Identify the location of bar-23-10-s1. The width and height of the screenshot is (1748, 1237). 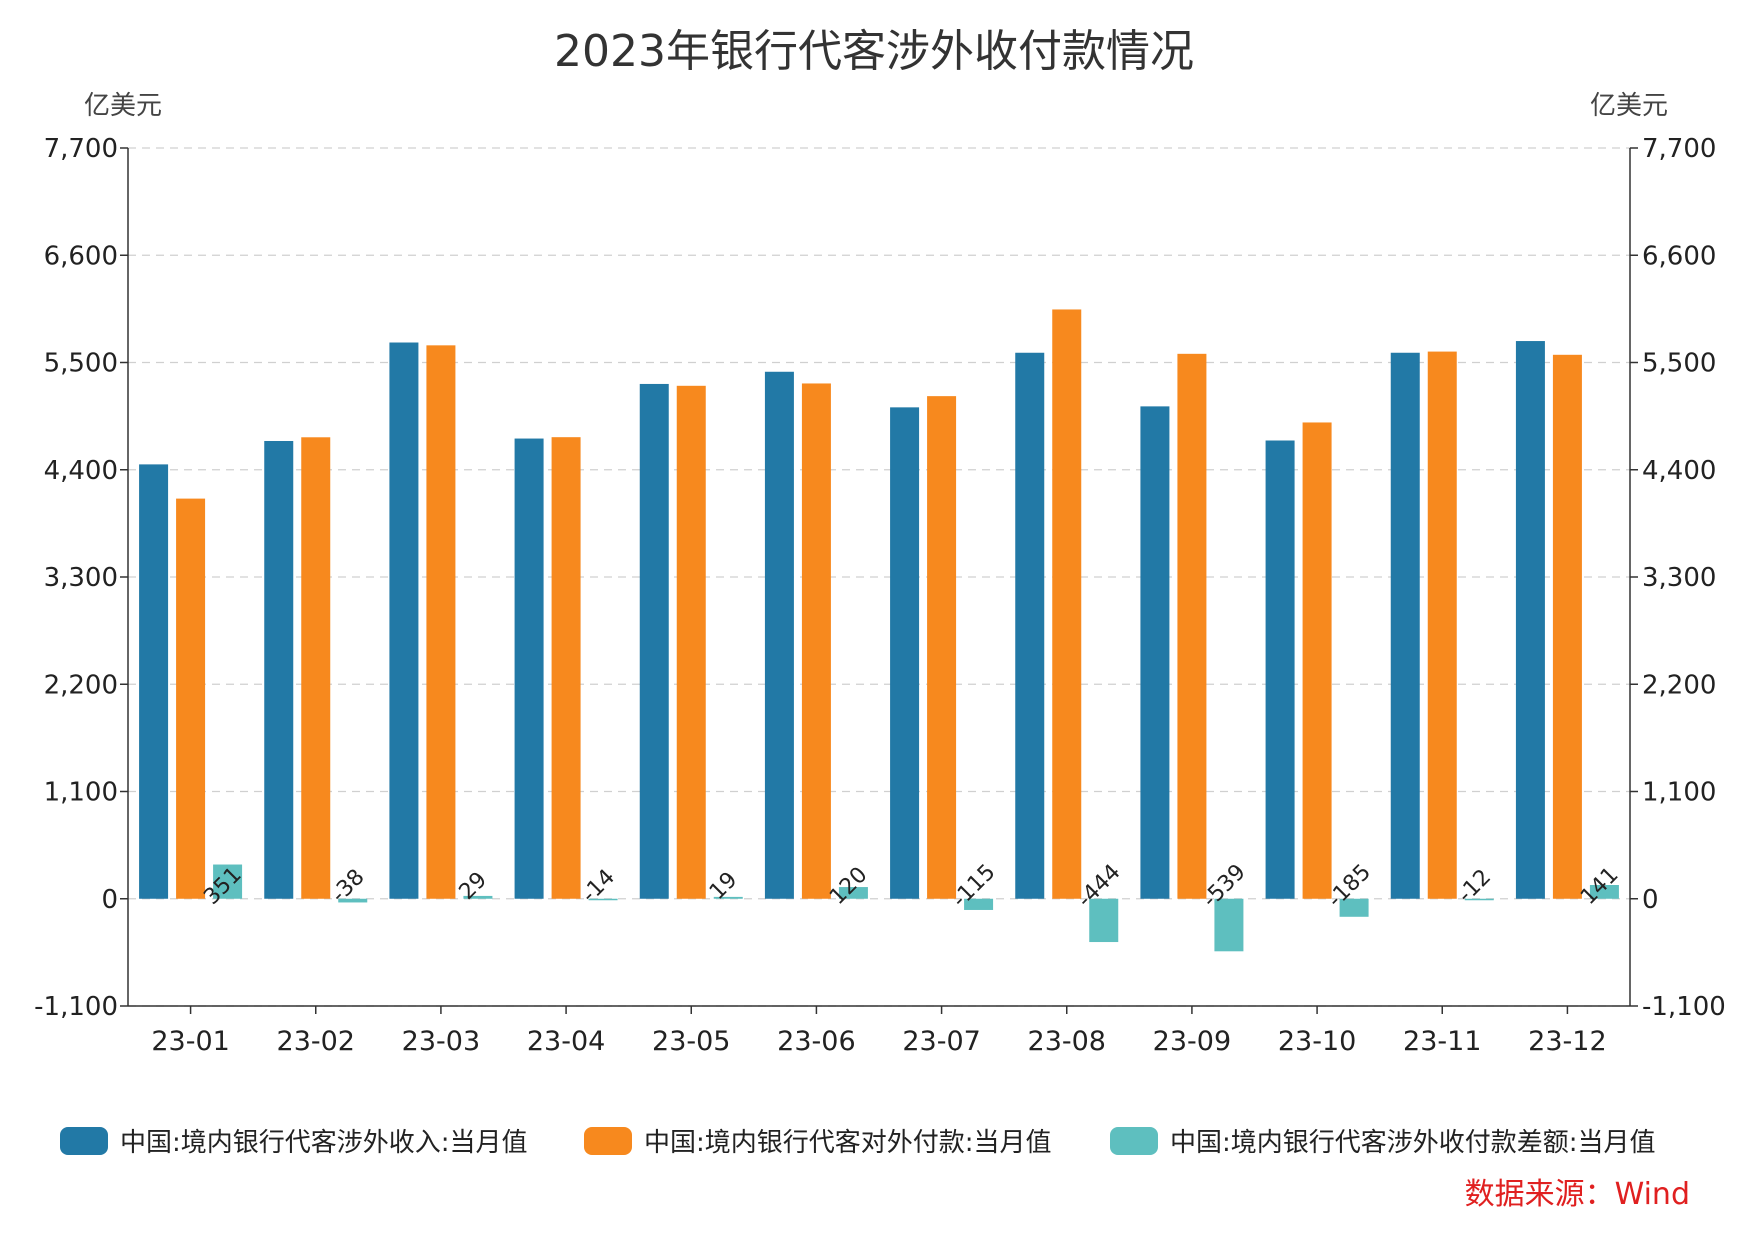
(1280, 669).